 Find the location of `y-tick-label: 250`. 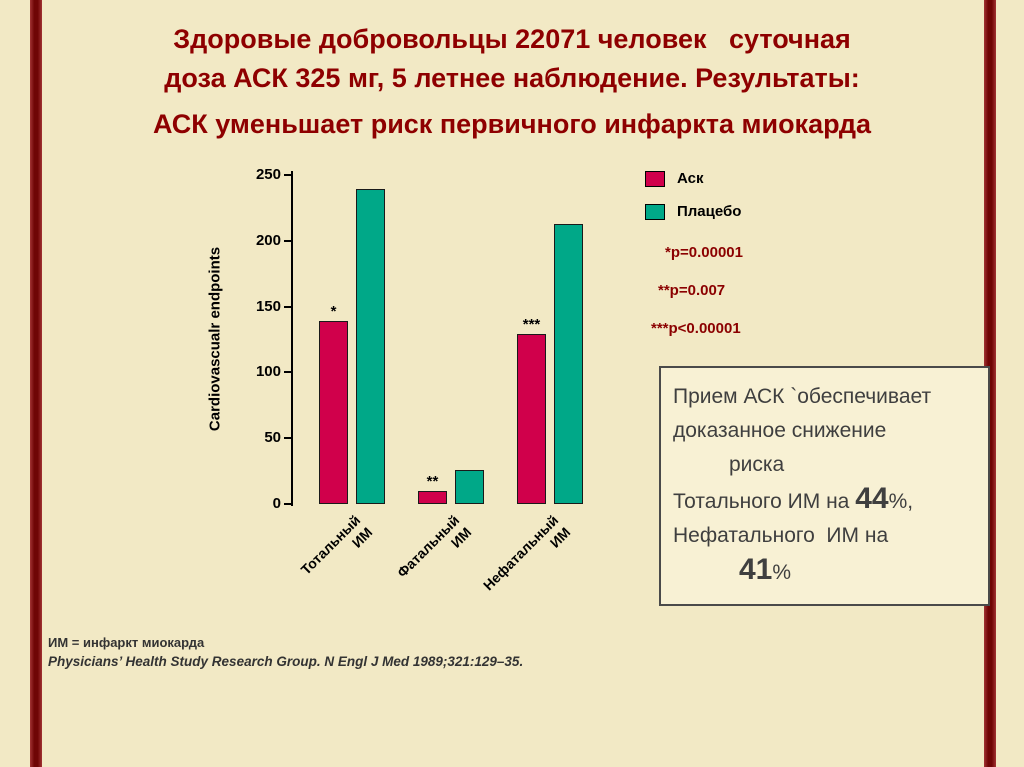

y-tick-label: 250 is located at coordinates (268, 174).